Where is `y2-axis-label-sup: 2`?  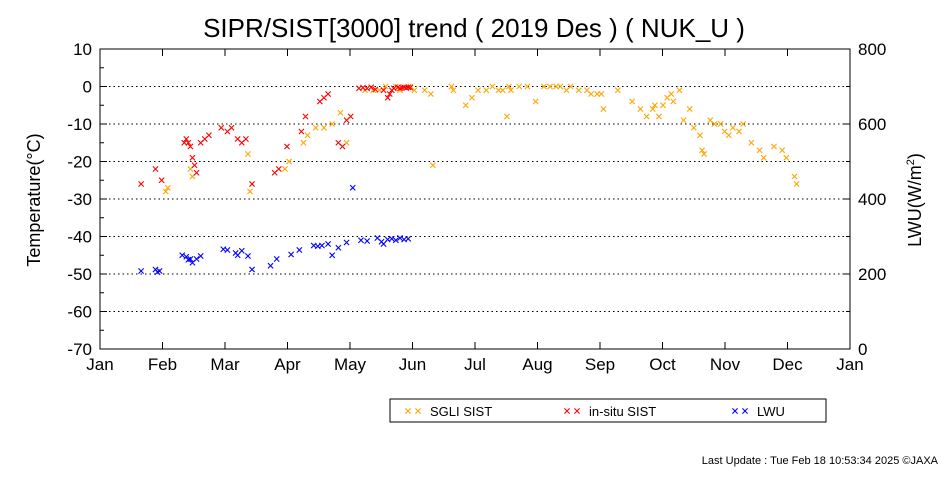
y2-axis-label-sup: 2 is located at coordinates (911, 162).